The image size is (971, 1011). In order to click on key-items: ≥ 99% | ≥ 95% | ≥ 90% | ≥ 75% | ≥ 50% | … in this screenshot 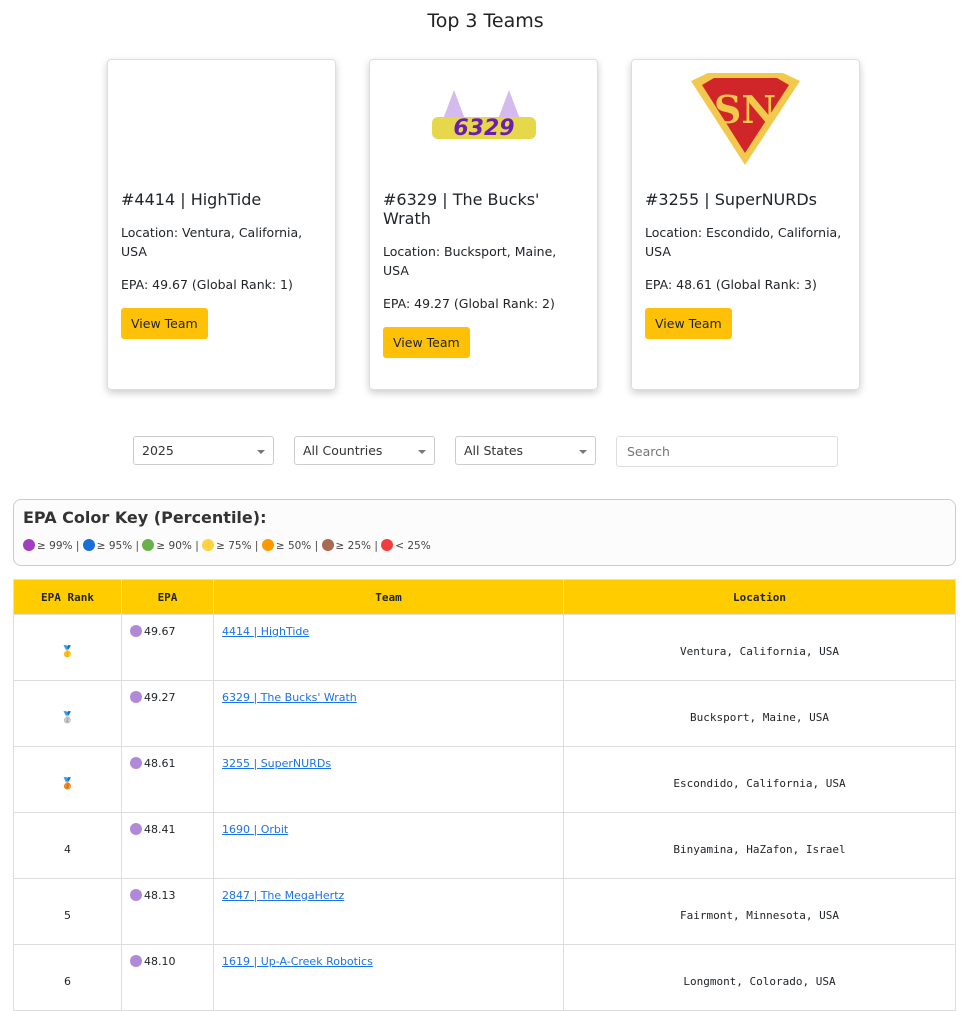, I will do `click(484, 545)`.